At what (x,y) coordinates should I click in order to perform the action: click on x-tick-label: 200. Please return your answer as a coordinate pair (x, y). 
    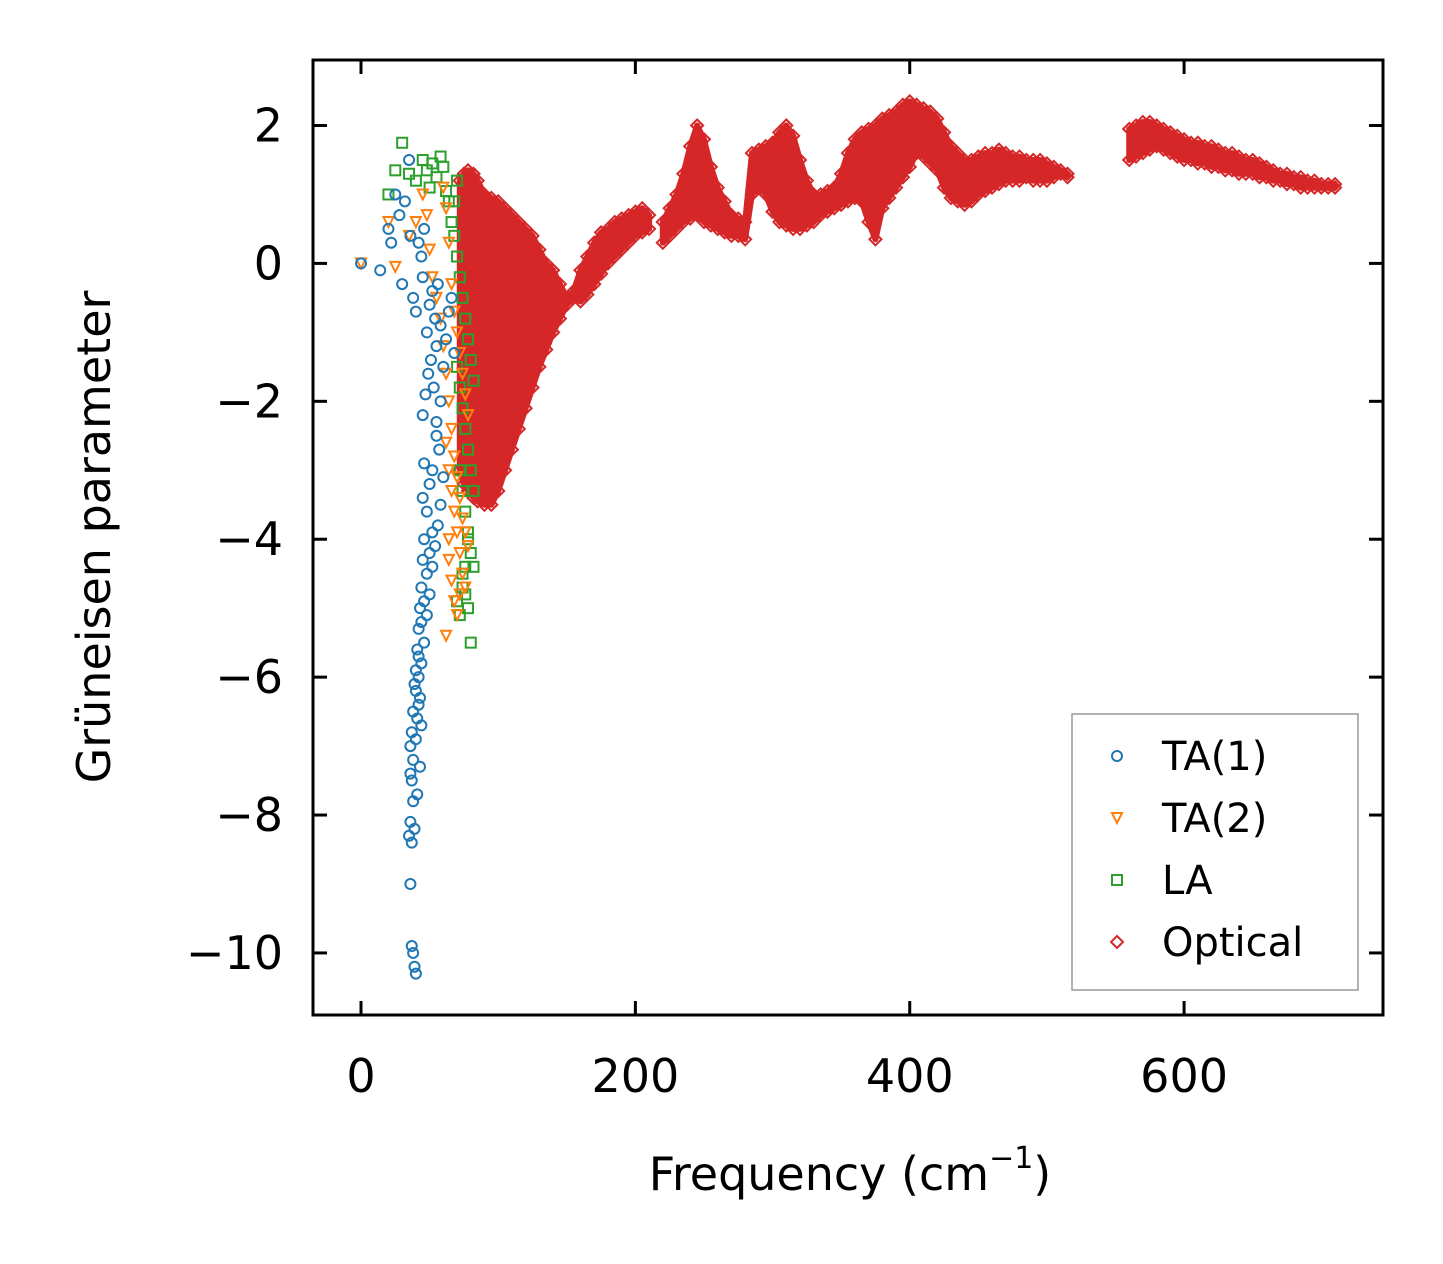
    Looking at the image, I should click on (635, 1076).